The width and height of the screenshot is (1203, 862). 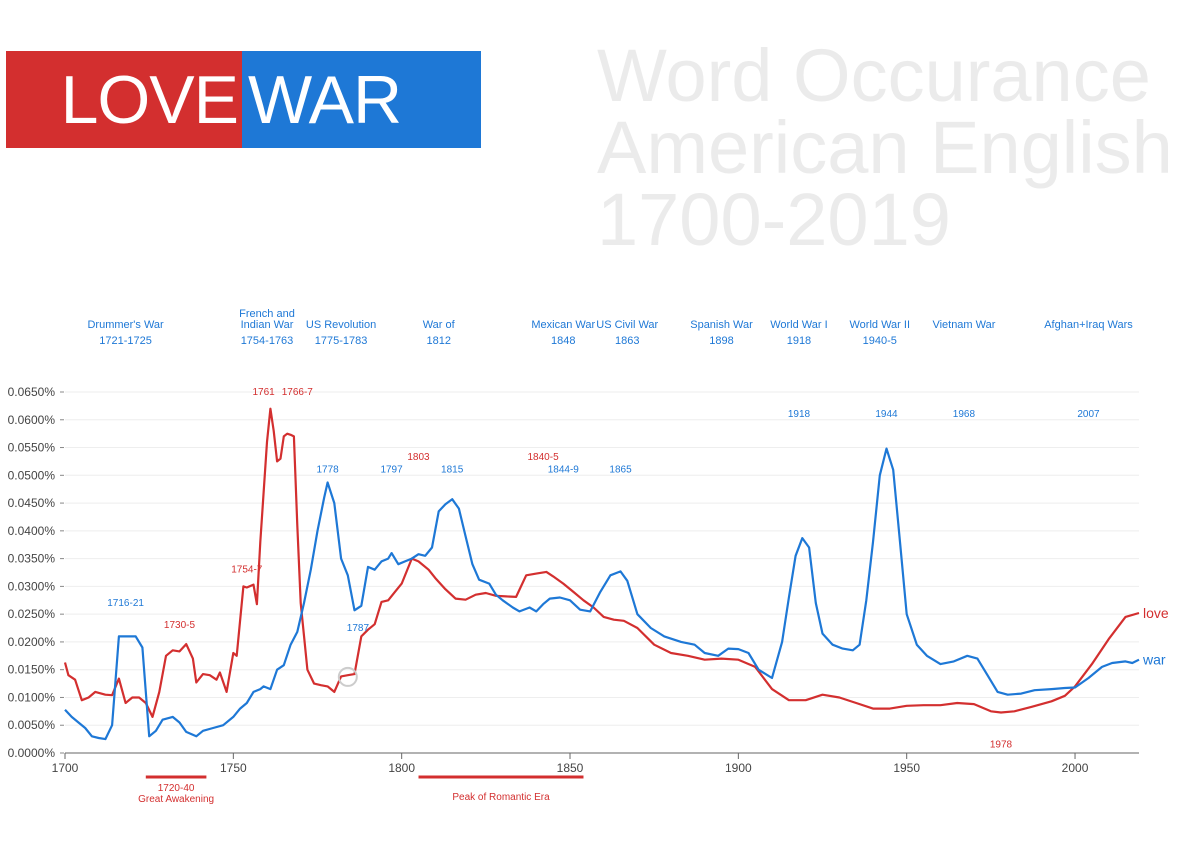 I want to click on logo-love-text: LOVE, so click(x=149, y=99).